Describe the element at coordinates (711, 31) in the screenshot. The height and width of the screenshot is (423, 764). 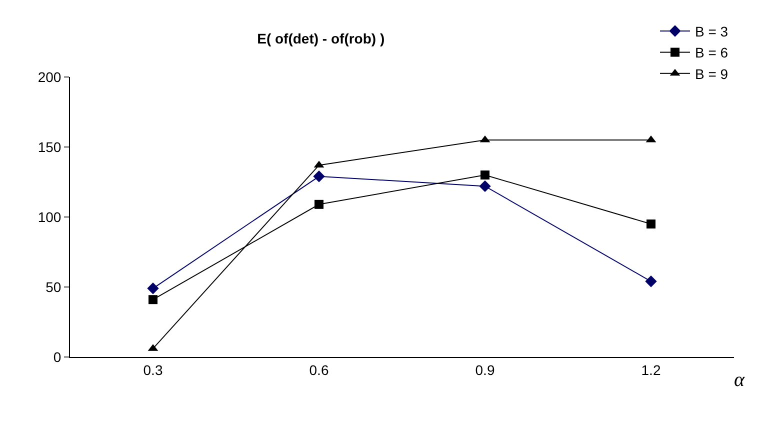
I see `legend-label: B = 3` at that location.